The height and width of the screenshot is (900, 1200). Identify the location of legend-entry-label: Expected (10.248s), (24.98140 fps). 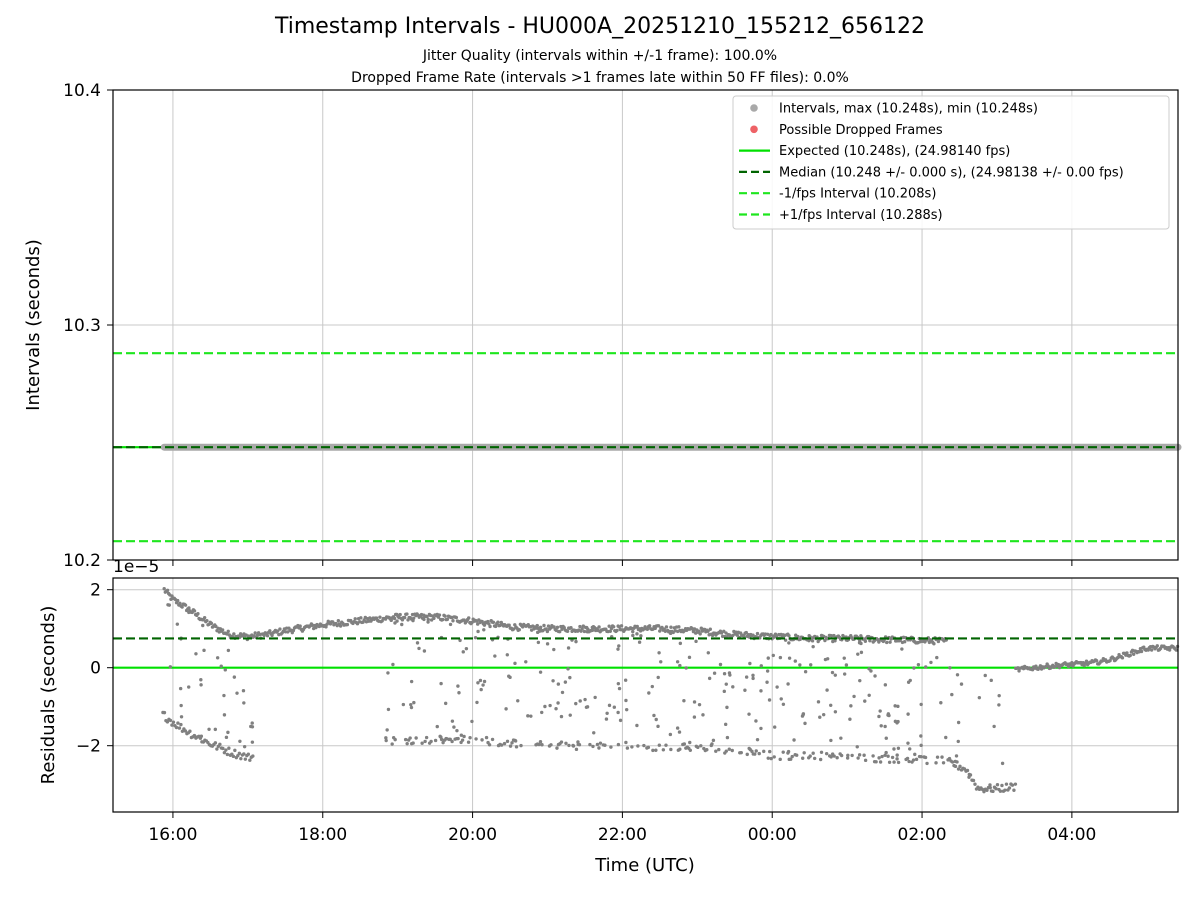
(894, 151).